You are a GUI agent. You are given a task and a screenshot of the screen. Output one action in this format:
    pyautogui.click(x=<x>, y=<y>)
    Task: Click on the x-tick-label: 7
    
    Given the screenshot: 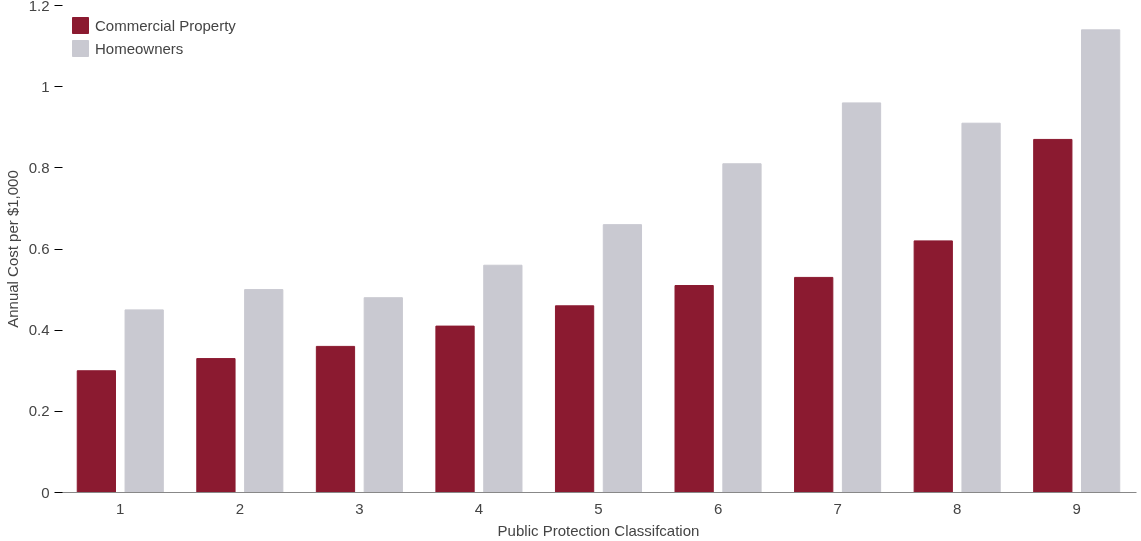 What is the action you would take?
    pyautogui.click(x=837, y=508)
    